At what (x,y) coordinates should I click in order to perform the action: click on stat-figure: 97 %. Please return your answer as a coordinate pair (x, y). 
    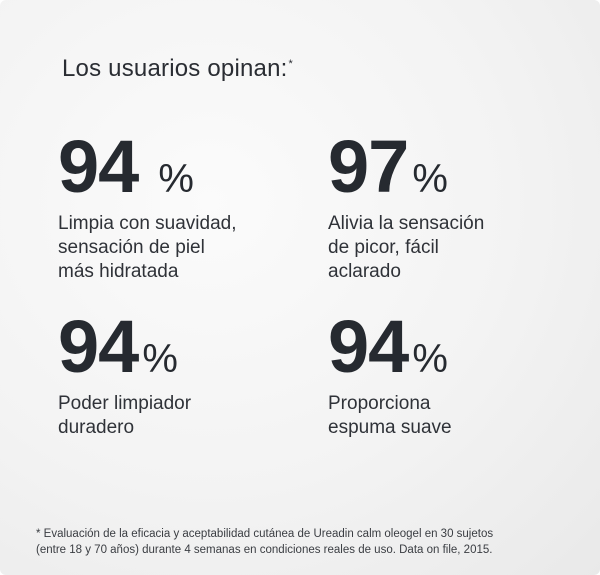
    Looking at the image, I should click on (453, 166).